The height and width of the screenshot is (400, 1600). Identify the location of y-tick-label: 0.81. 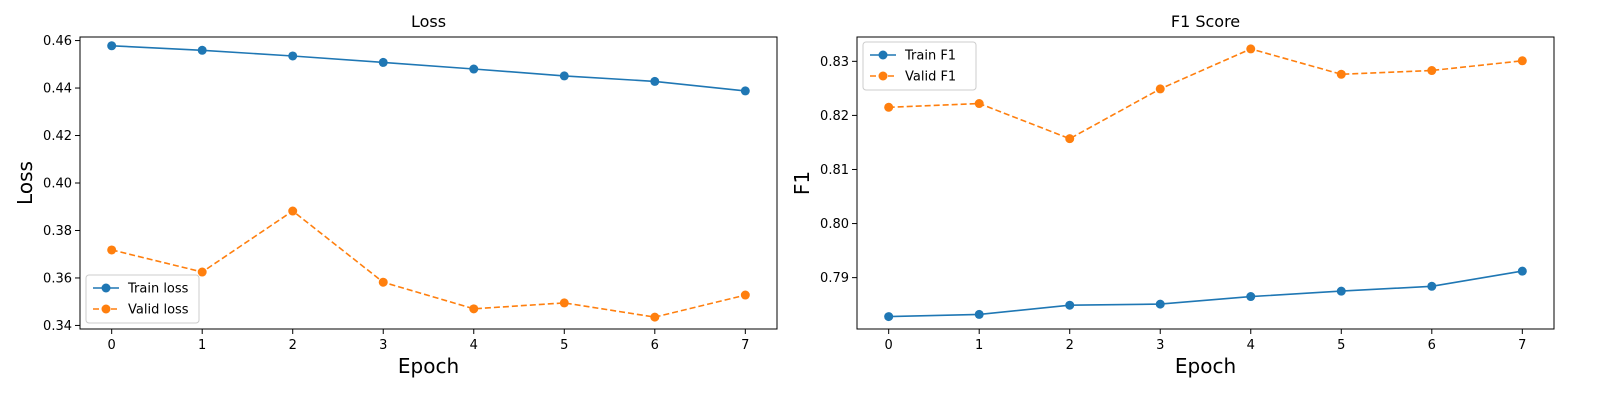
(834, 170).